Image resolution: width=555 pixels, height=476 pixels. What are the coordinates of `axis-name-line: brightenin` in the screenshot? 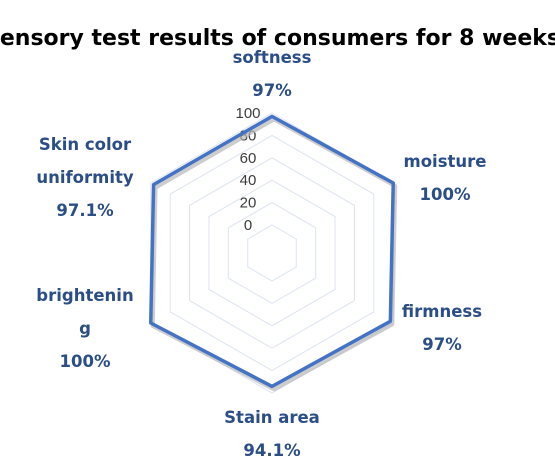 It's located at (84, 295).